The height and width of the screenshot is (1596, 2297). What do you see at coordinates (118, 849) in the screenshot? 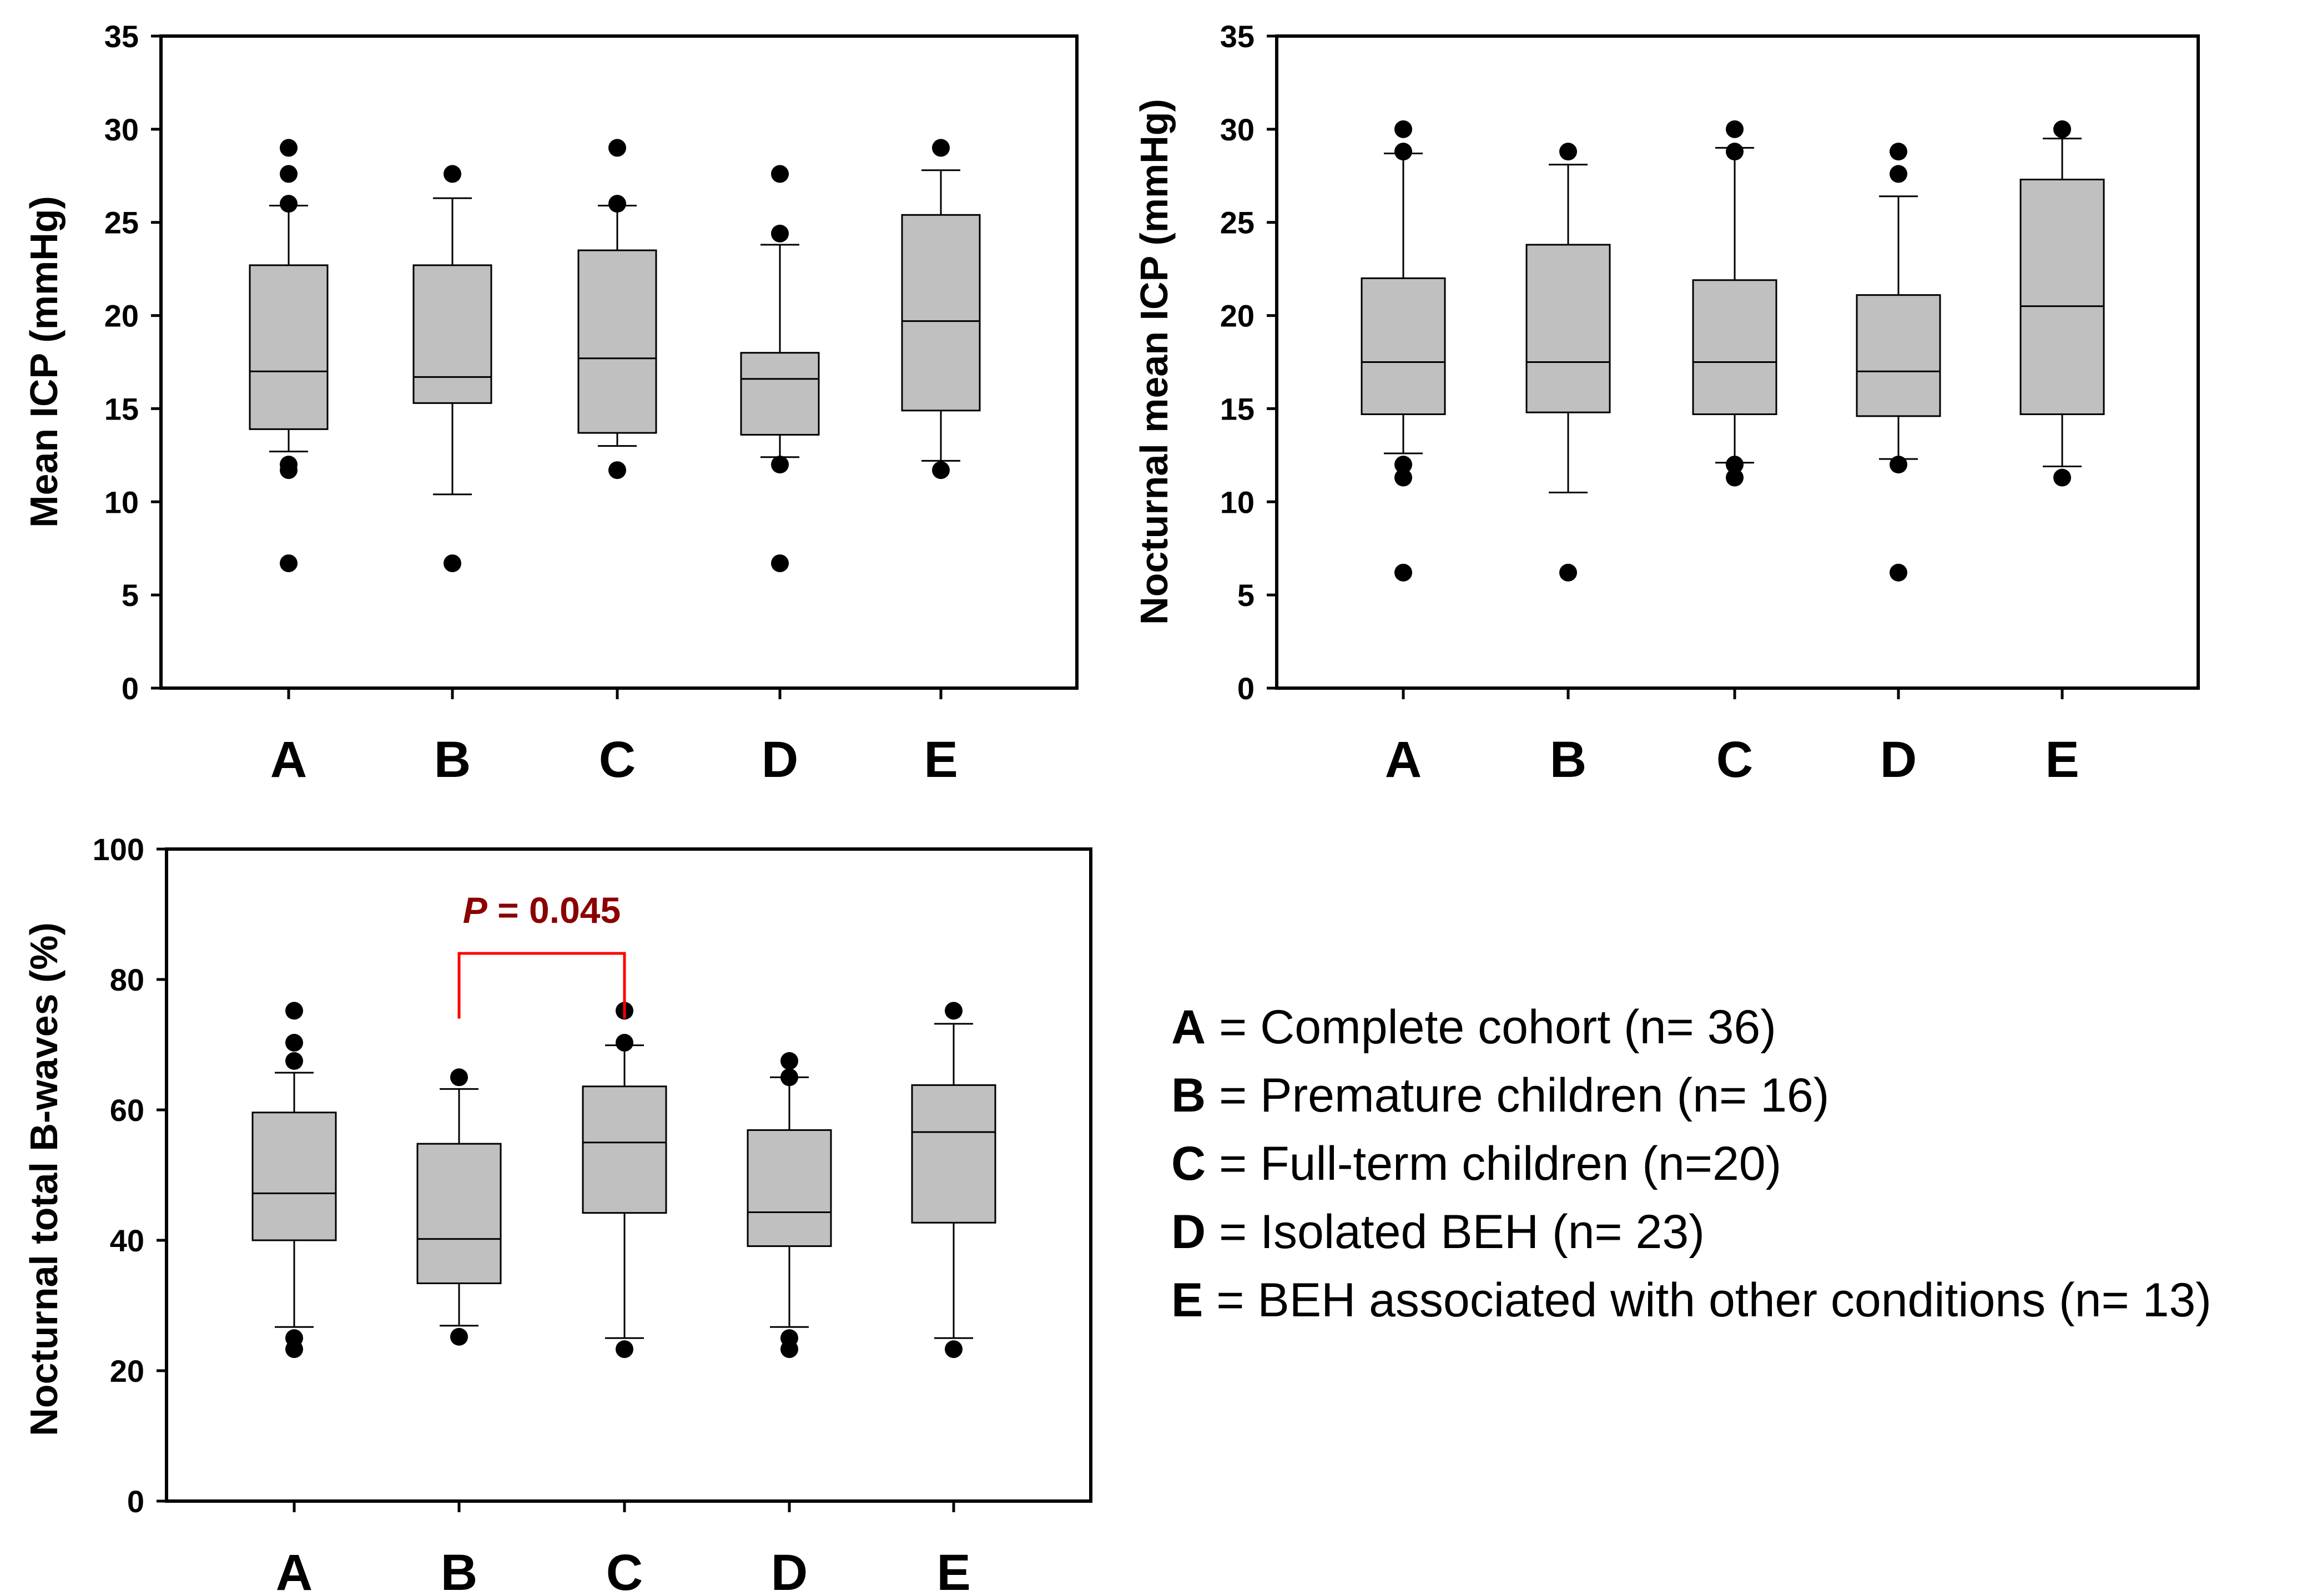
I see `y-tick-label: 100` at bounding box center [118, 849].